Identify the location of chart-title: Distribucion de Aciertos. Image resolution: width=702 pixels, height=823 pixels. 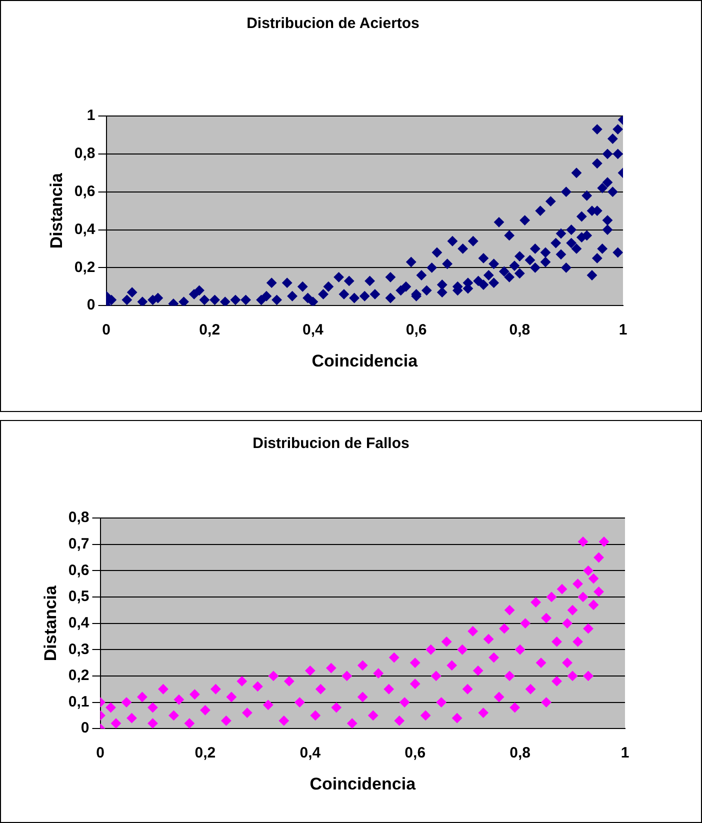
(333, 23).